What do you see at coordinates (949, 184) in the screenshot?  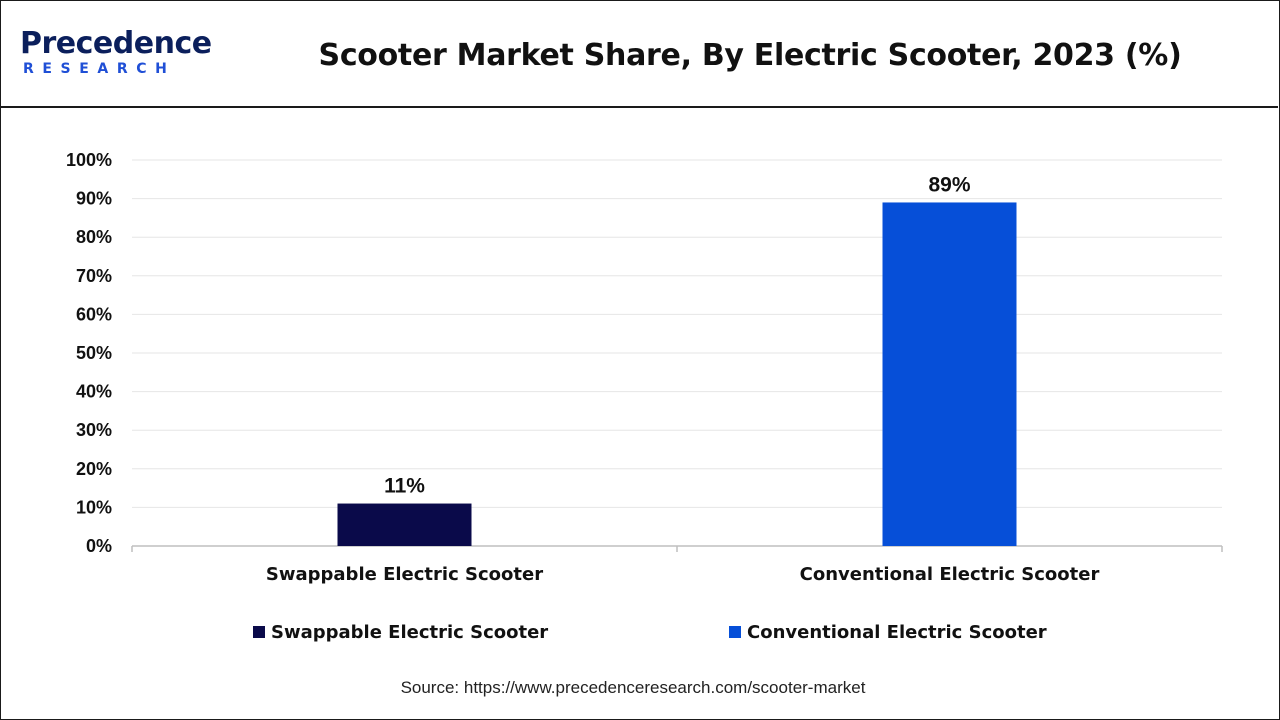 I see `data-label: 89%` at bounding box center [949, 184].